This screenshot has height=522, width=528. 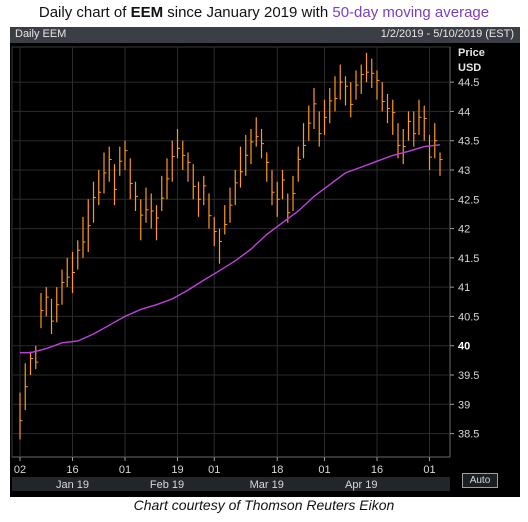 What do you see at coordinates (471, 53) in the screenshot?
I see `y-axis-title-price: Price` at bounding box center [471, 53].